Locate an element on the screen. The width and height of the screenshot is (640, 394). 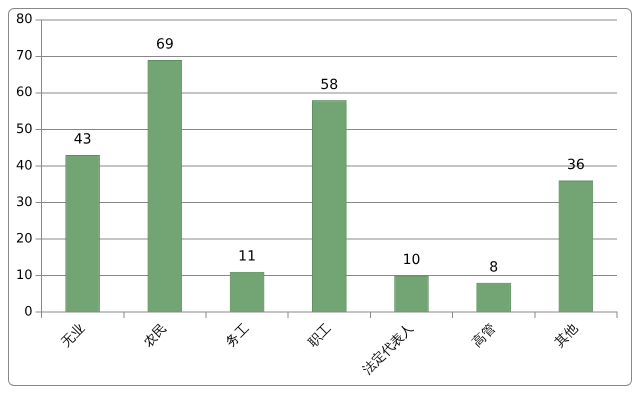
data-label: 8 is located at coordinates (493, 267).